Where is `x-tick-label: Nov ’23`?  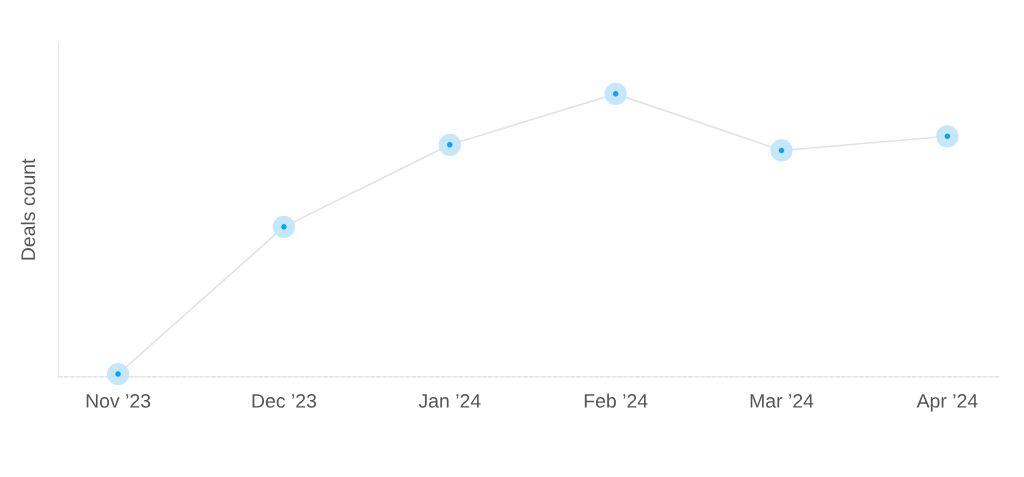
x-tick-label: Nov ’23 is located at coordinates (118, 401).